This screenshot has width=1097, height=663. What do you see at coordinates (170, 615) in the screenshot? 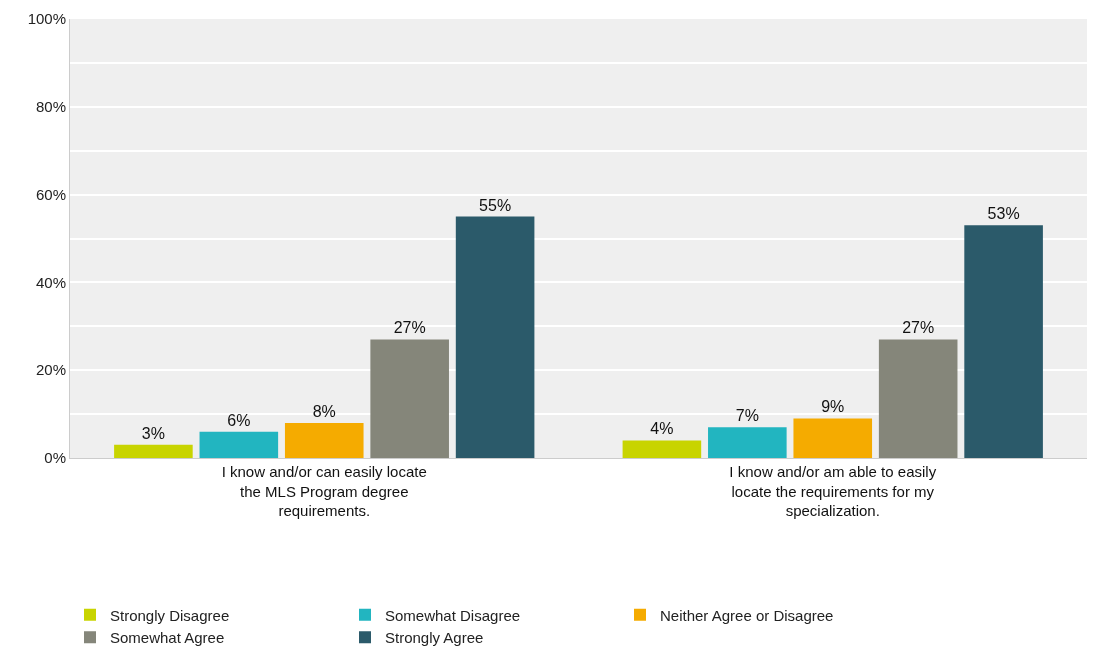
I see `legend-label: Strongly Disagree` at bounding box center [170, 615].